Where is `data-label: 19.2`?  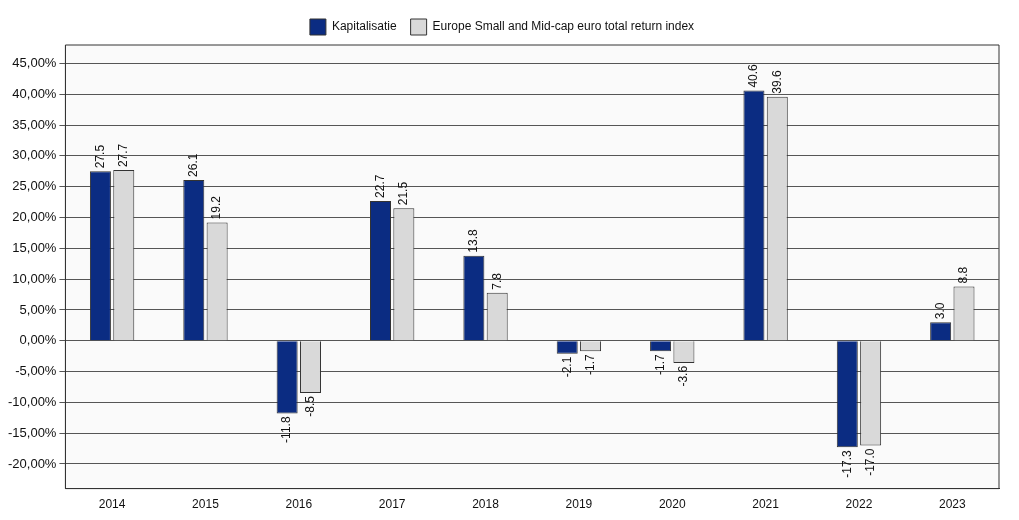 data-label: 19.2 is located at coordinates (216, 207).